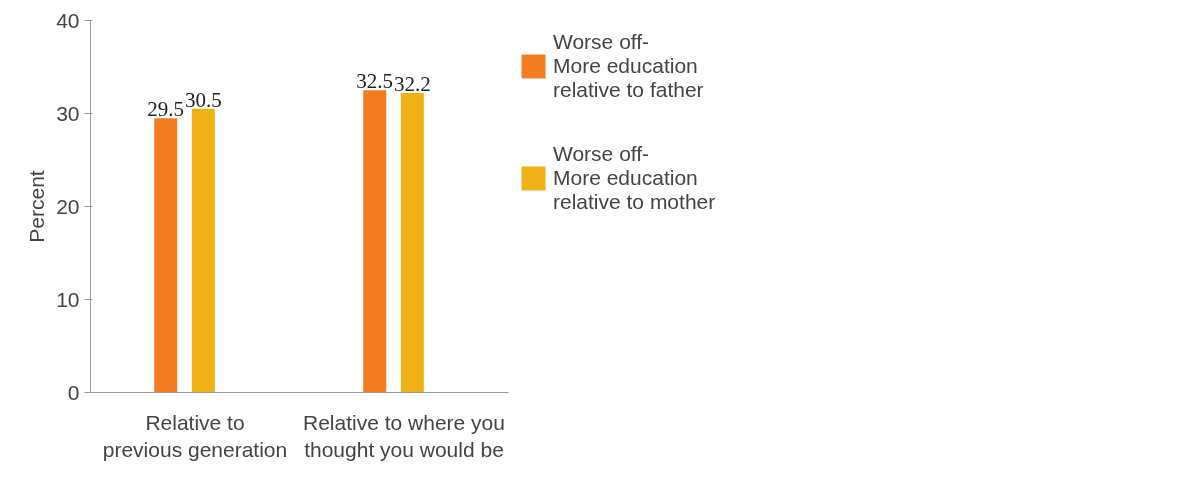 Image resolution: width=1202 pixels, height=479 pixels. I want to click on y-tick-label: 20, so click(68, 206).